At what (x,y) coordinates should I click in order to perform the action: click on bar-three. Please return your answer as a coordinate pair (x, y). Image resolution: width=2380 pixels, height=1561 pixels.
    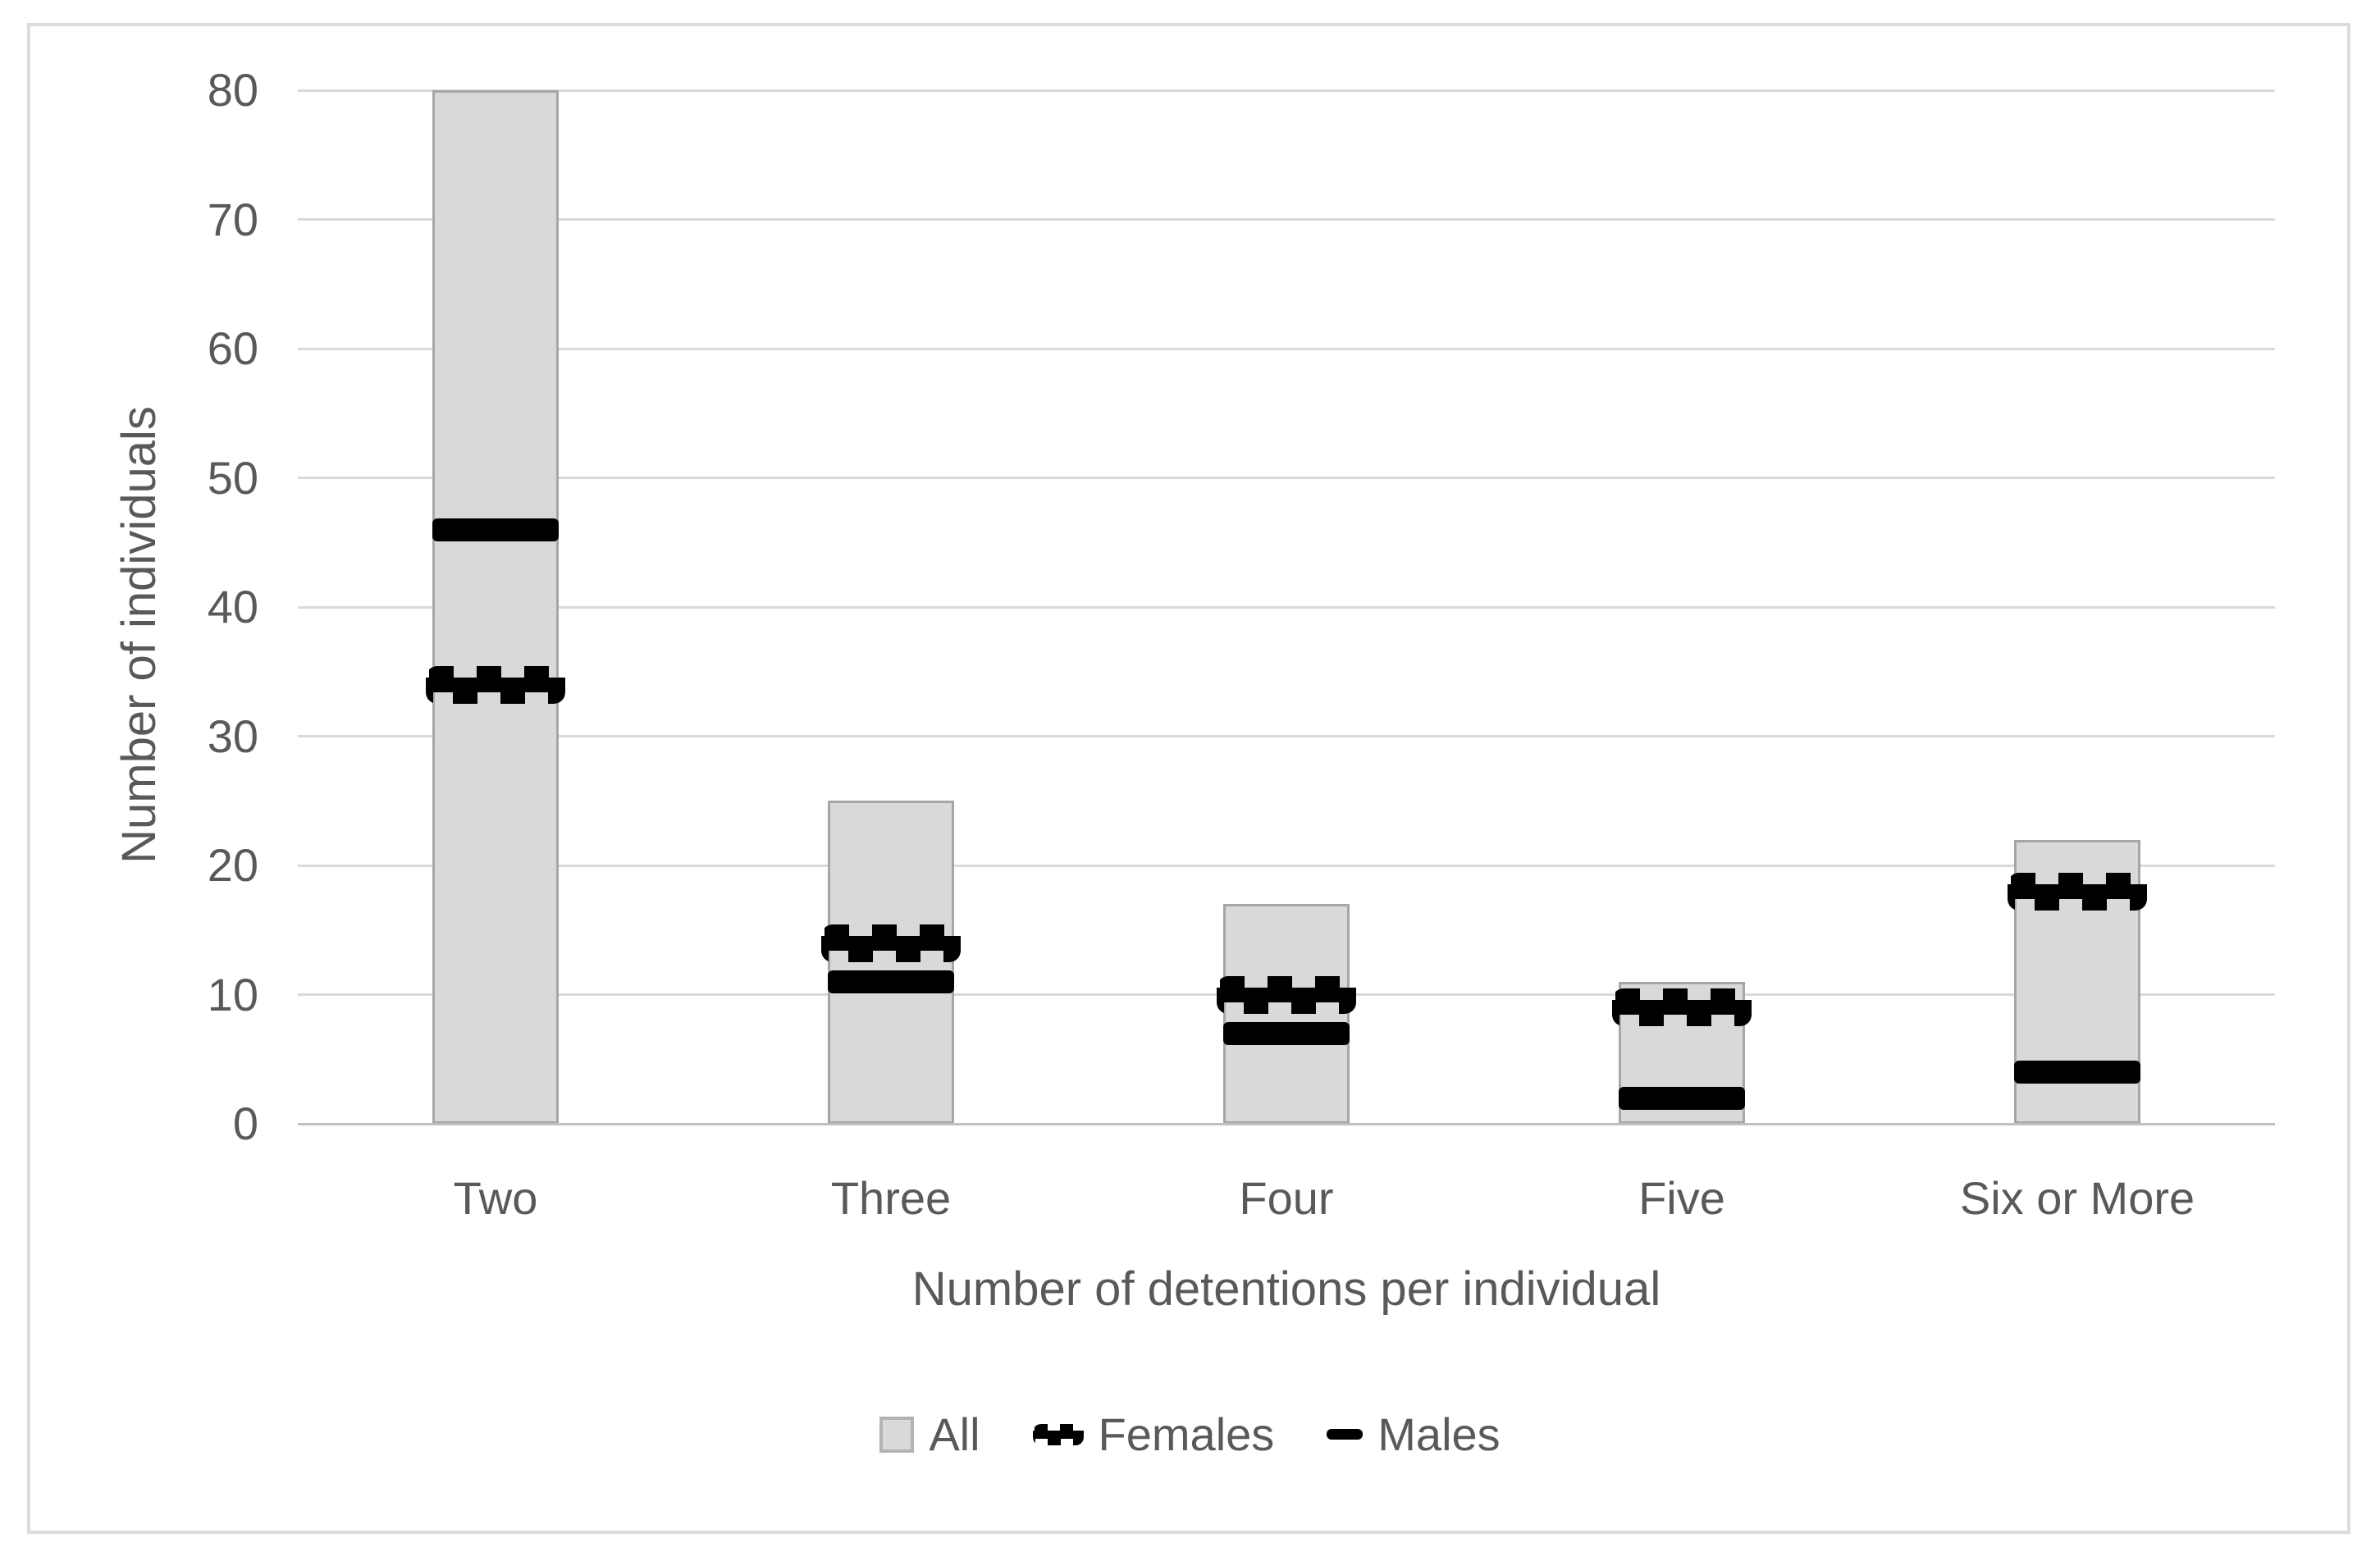
    Looking at the image, I should click on (891, 962).